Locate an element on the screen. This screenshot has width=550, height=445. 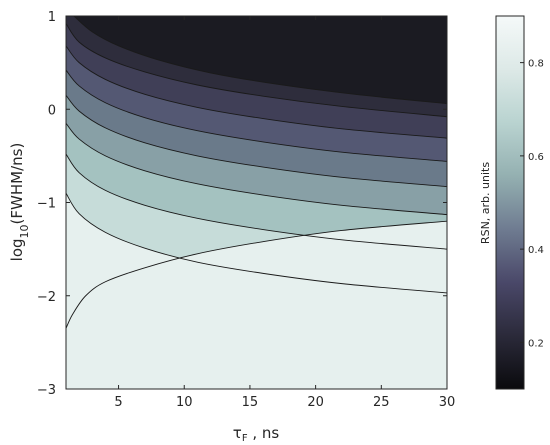
colorbar-tick-label: 0.8 is located at coordinates (536, 64).